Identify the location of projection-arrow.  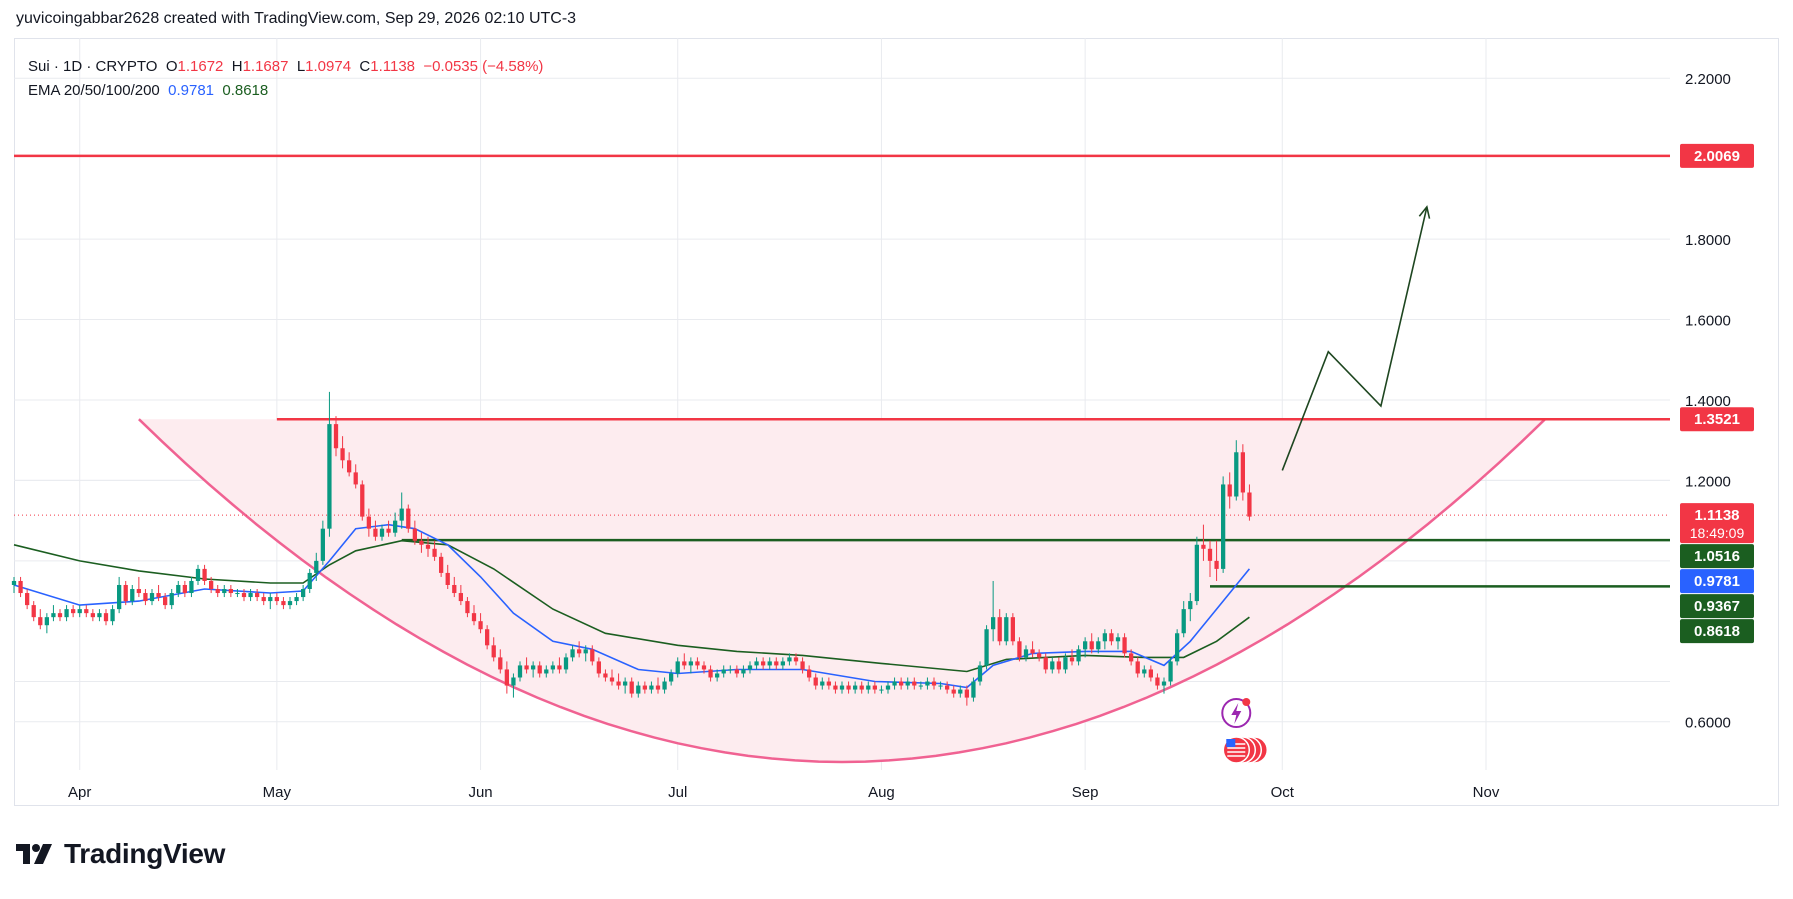
(1354, 338).